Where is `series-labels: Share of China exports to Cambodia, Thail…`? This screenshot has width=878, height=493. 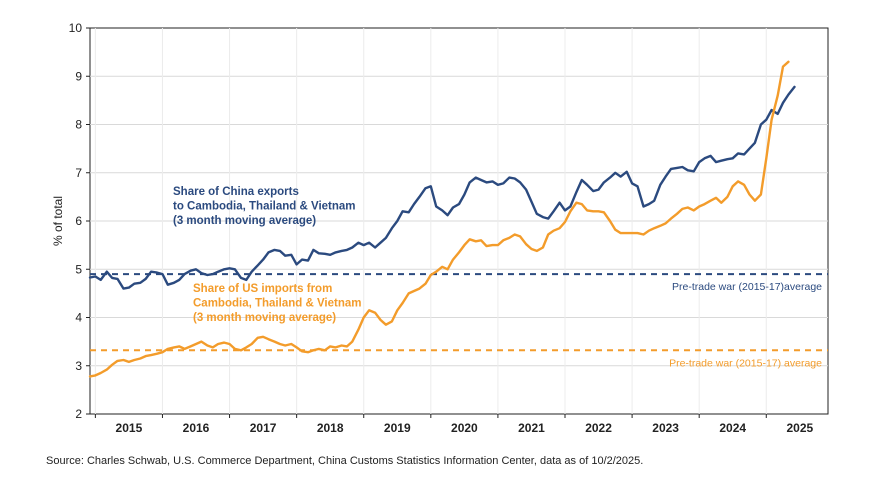
series-labels: Share of China exports to Cambodia, Thail… is located at coordinates (267, 255).